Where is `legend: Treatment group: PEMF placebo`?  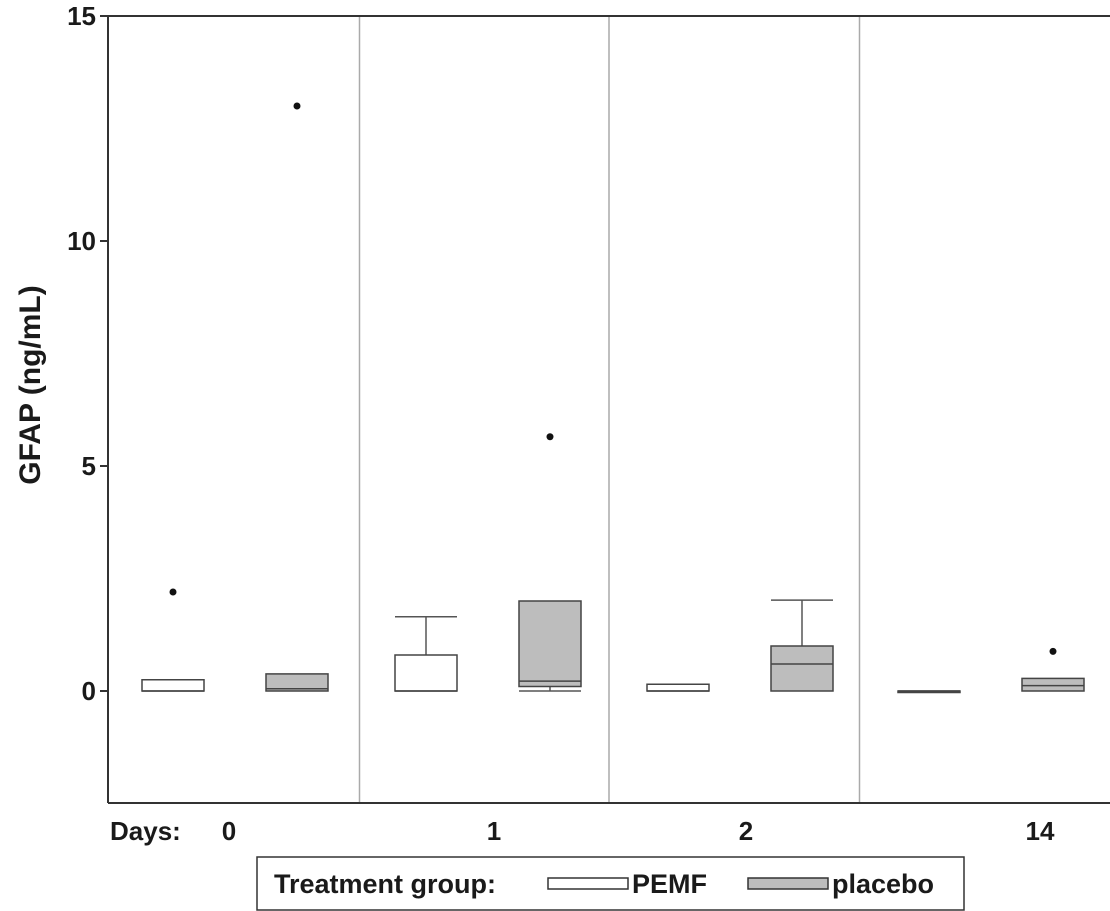
legend: Treatment group: PEMF placebo is located at coordinates (610, 883).